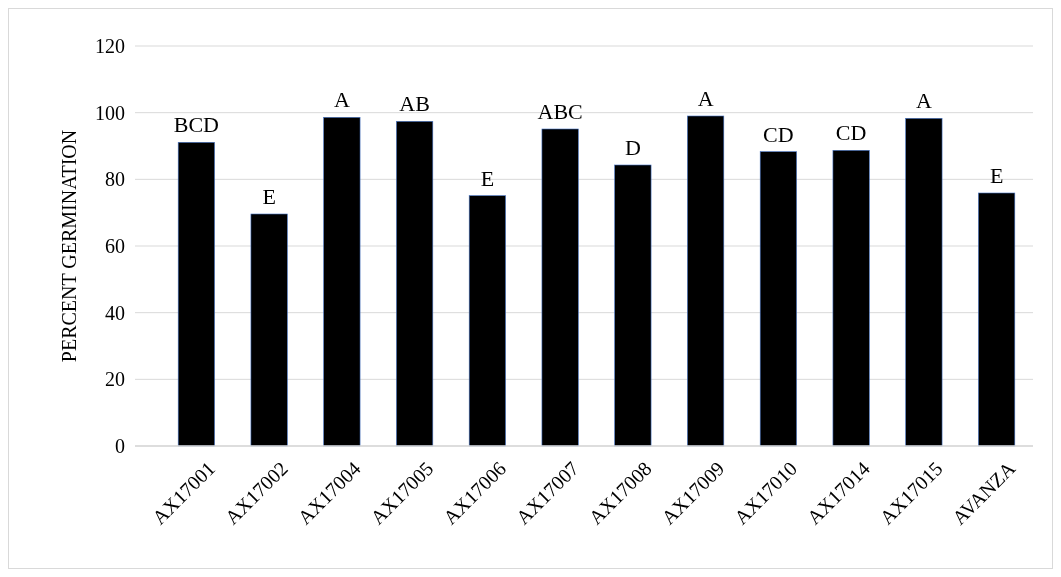 The width and height of the screenshot is (1061, 577). I want to click on y-tick-label: 60, so click(115, 246).